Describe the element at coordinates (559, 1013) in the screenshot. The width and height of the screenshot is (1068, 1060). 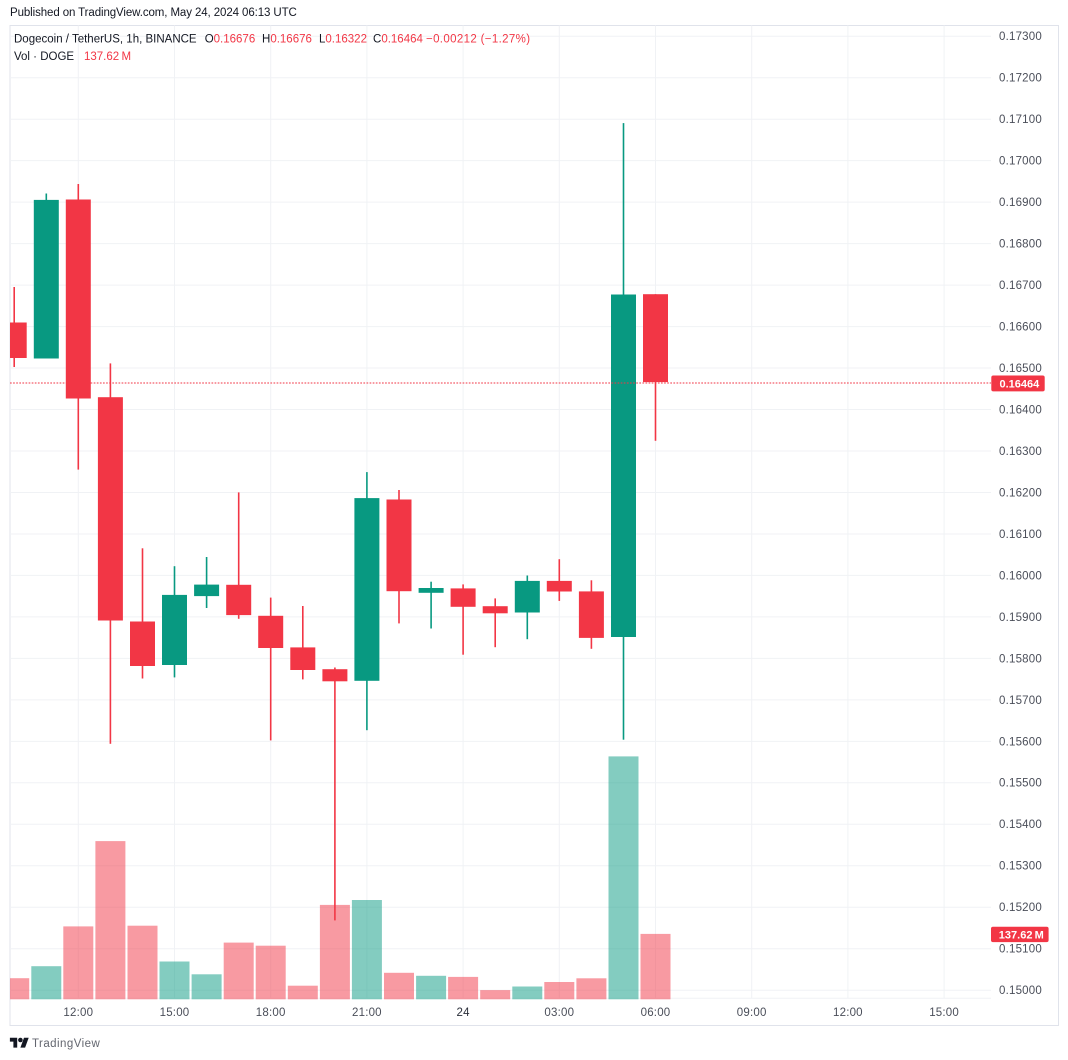
I see `svg-text: 03:00` at that location.